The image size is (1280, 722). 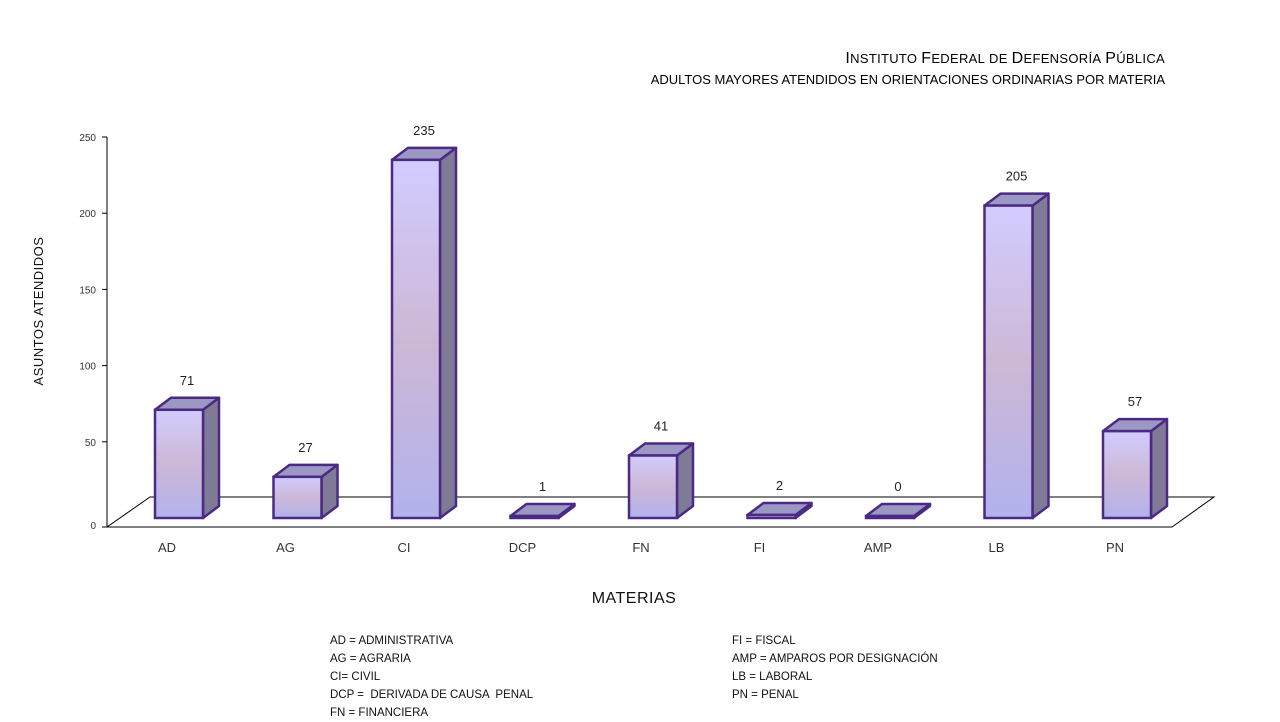 What do you see at coordinates (897, 486) in the screenshot?
I see `data-label-amp: 0` at bounding box center [897, 486].